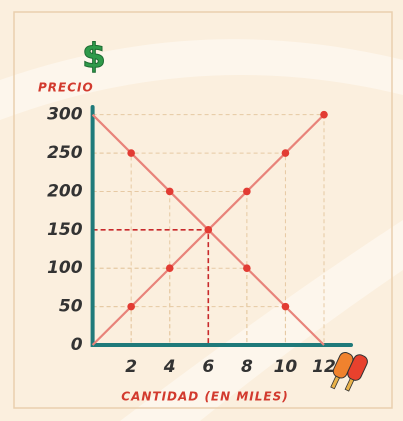 The image size is (403, 421). I want to click on x-tick-label: 6, so click(208, 367).